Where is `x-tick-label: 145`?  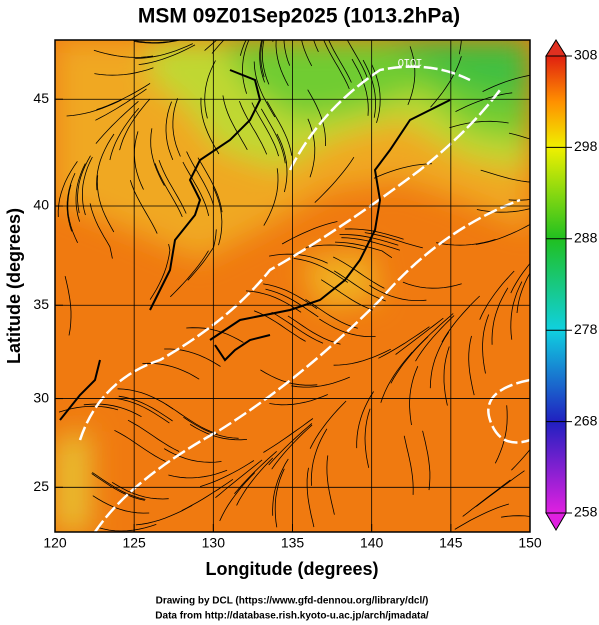
x-tick-label: 145 is located at coordinates (451, 543).